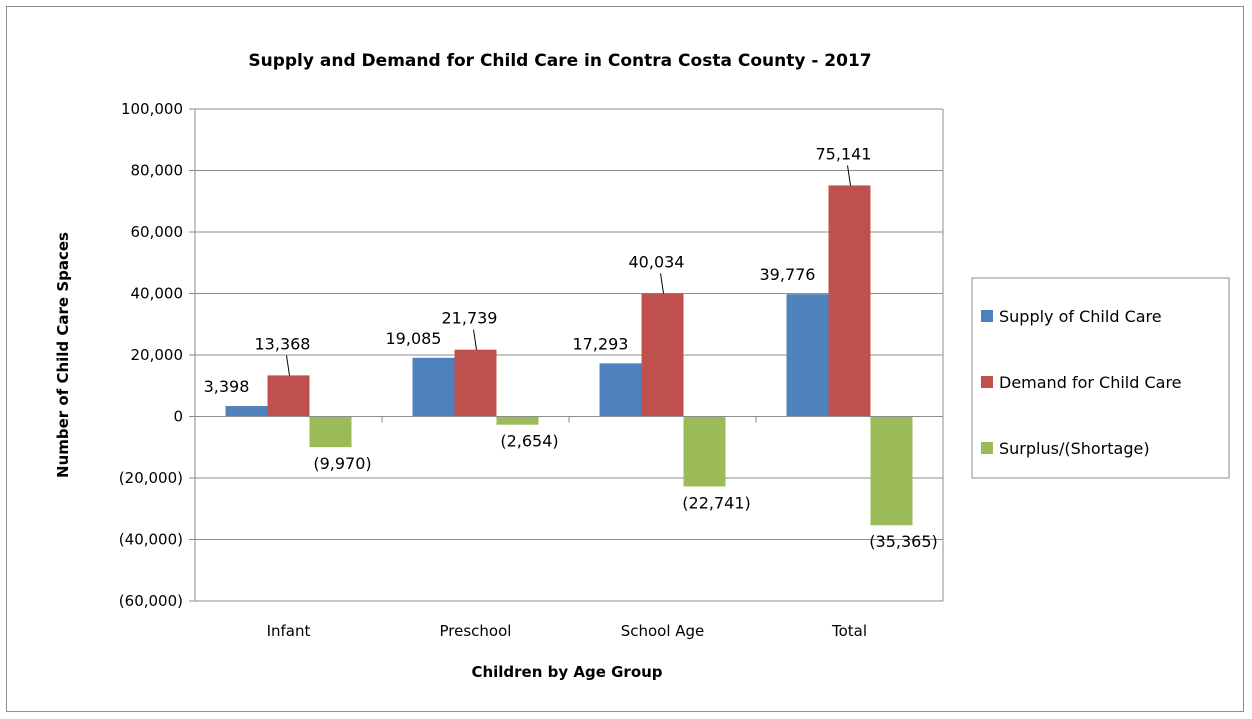 Image resolution: width=1252 pixels, height=719 pixels. I want to click on y-tick-label: 60,000, so click(157, 232).